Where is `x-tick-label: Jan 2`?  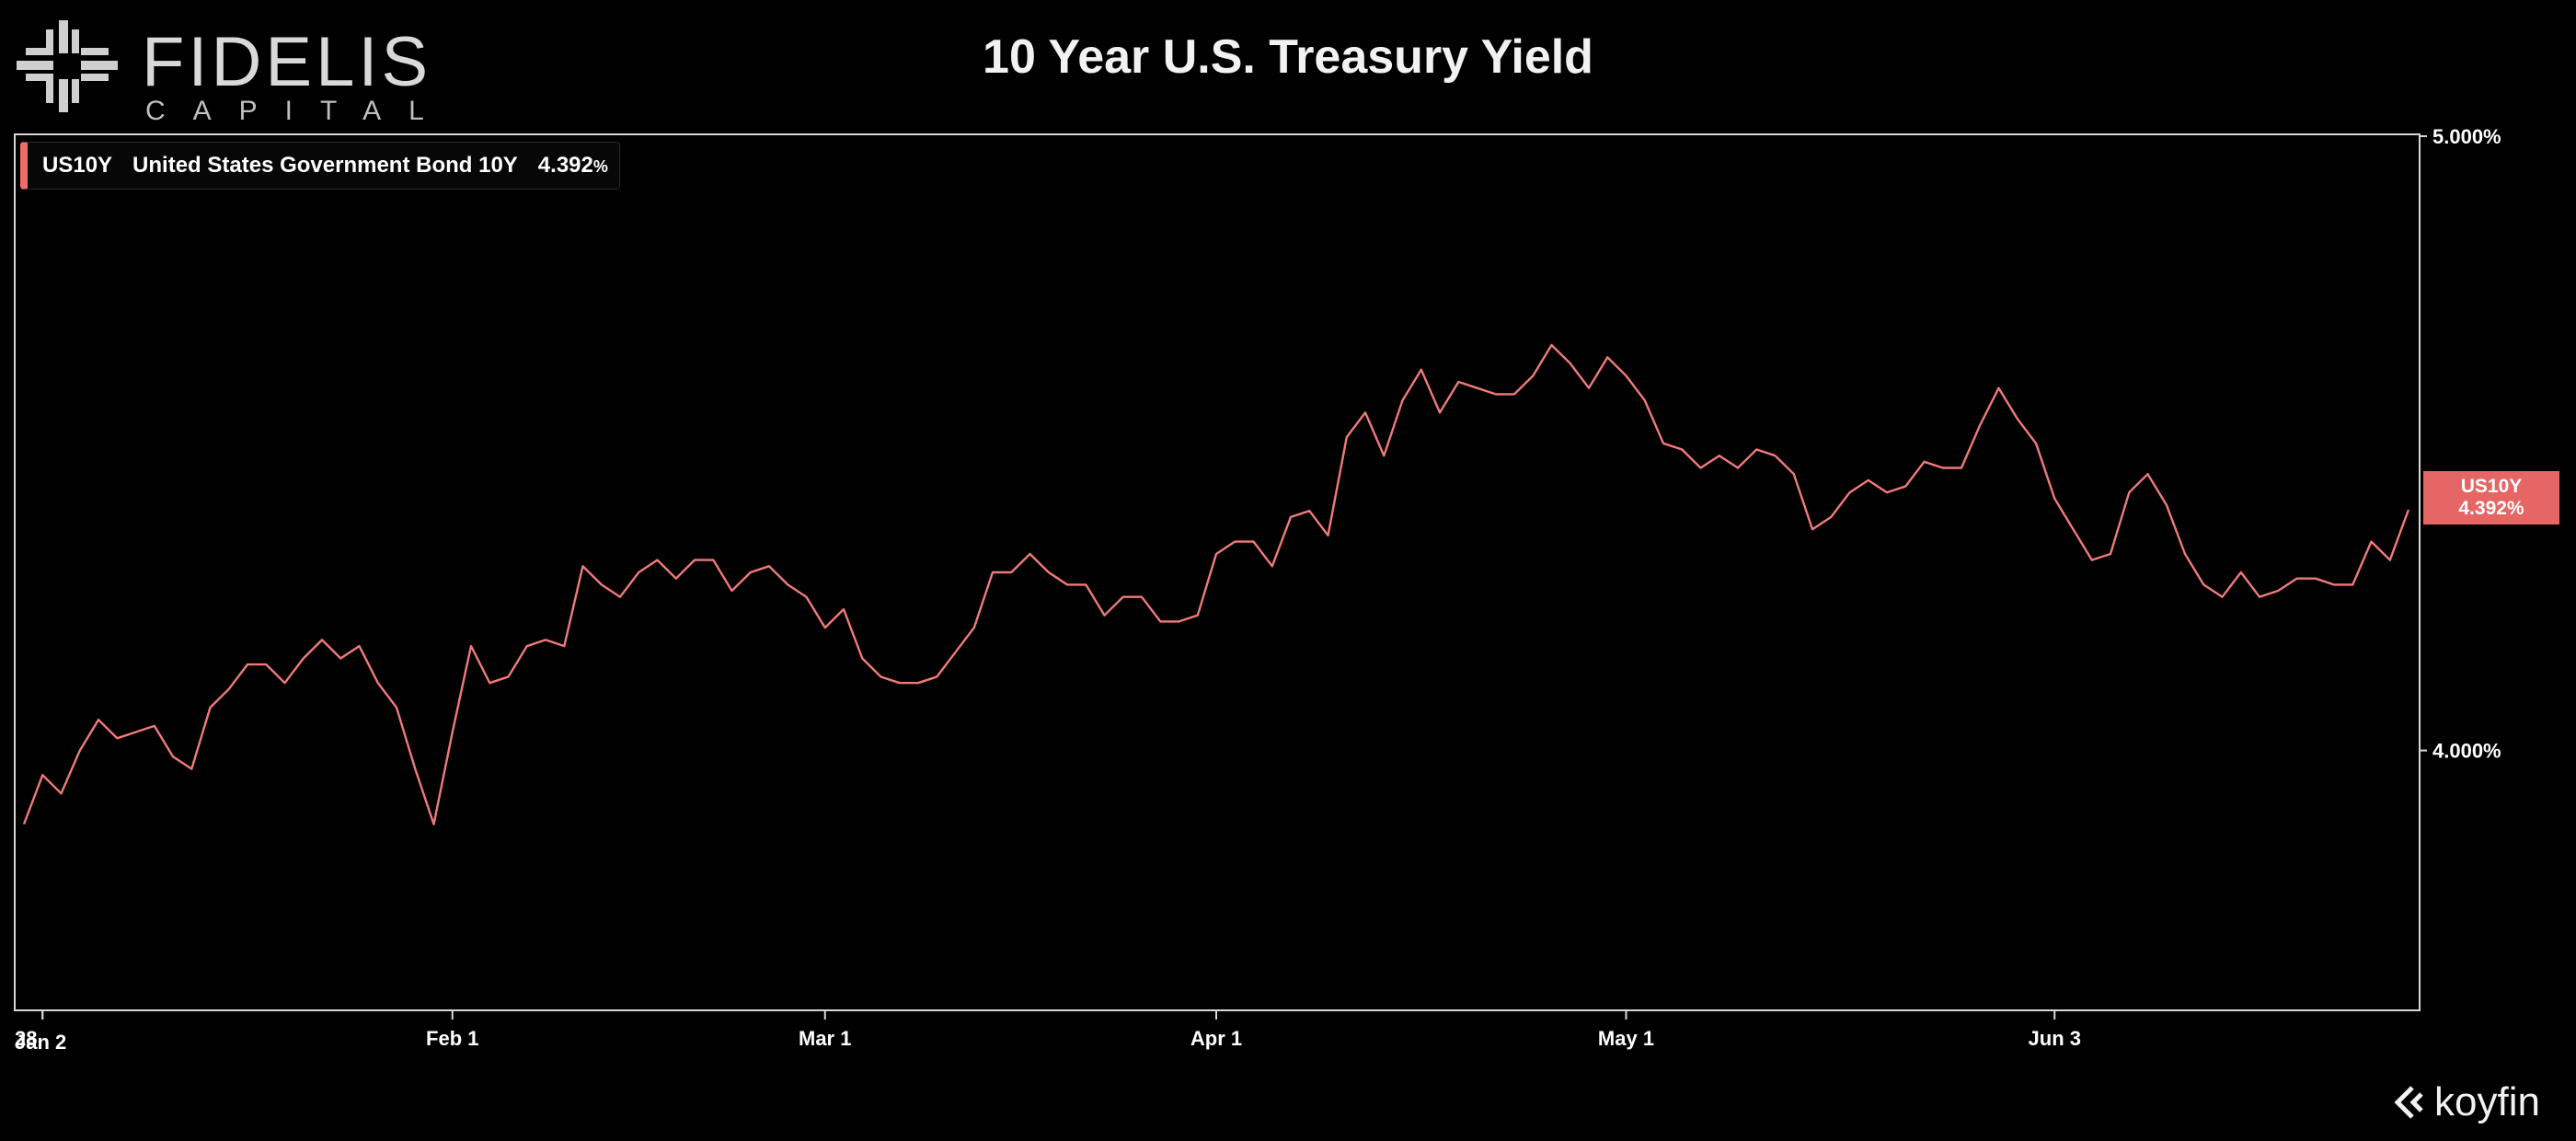
x-tick-label: Jan 2 is located at coordinates (40, 1043).